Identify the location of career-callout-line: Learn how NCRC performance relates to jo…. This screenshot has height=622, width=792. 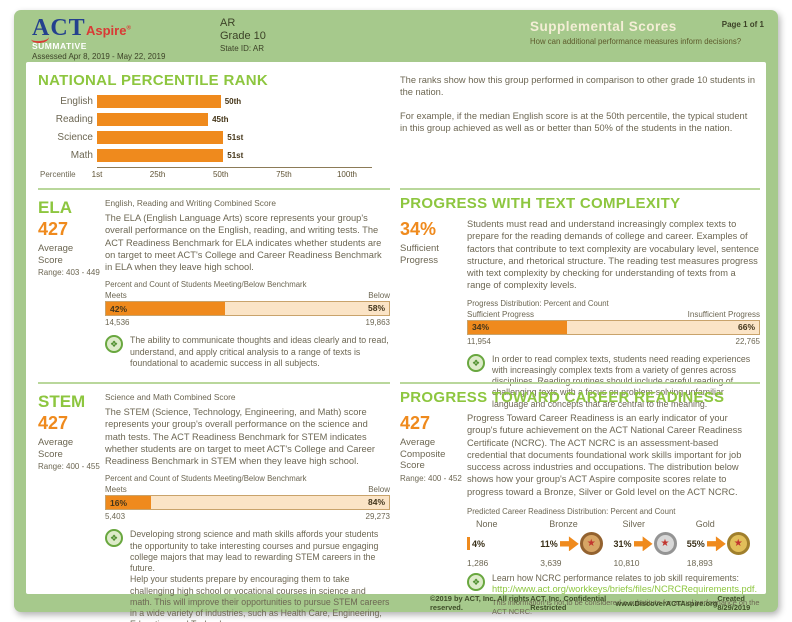
(615, 577).